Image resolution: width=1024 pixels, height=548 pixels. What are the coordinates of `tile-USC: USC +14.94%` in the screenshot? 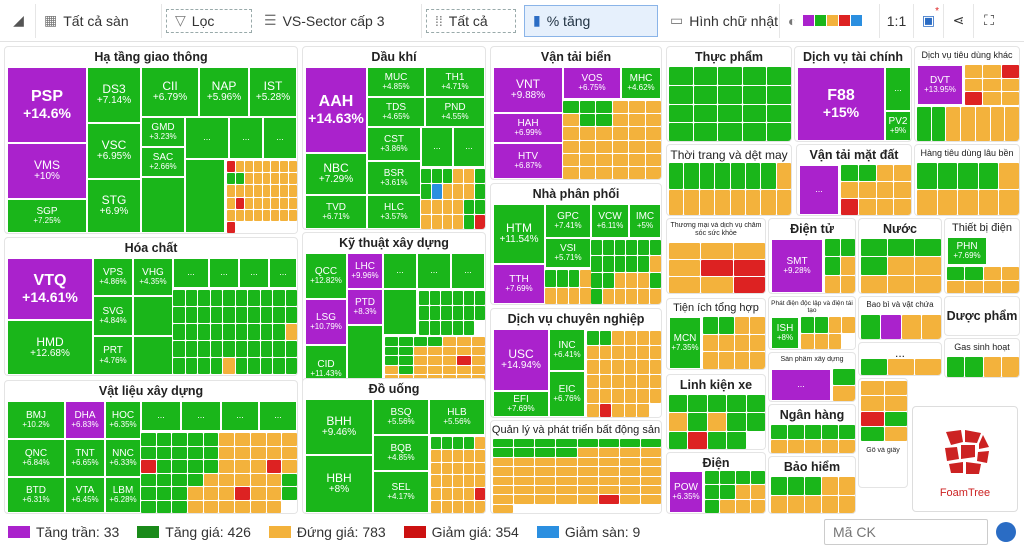 It's located at (521, 360).